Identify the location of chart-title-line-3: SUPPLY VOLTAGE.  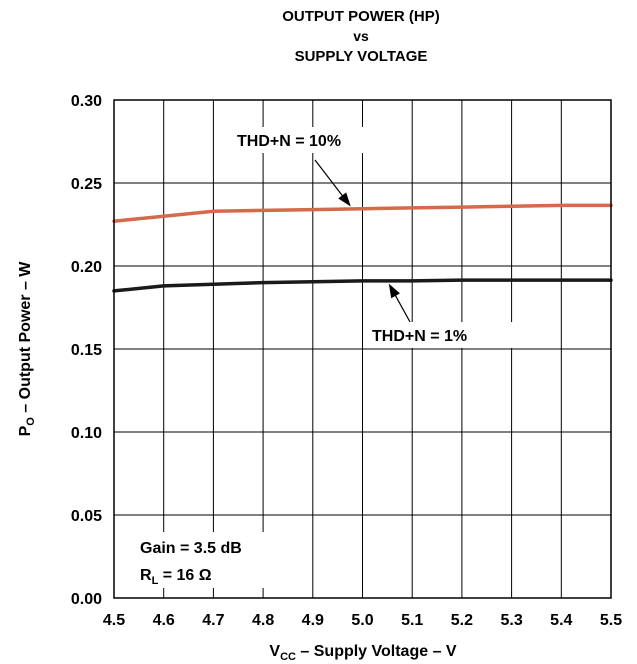
(361, 56).